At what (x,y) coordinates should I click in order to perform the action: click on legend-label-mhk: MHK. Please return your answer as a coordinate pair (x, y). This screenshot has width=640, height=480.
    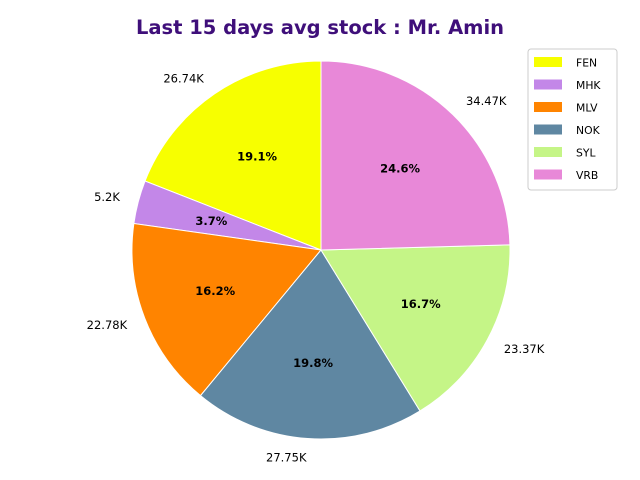
    Looking at the image, I should click on (588, 85).